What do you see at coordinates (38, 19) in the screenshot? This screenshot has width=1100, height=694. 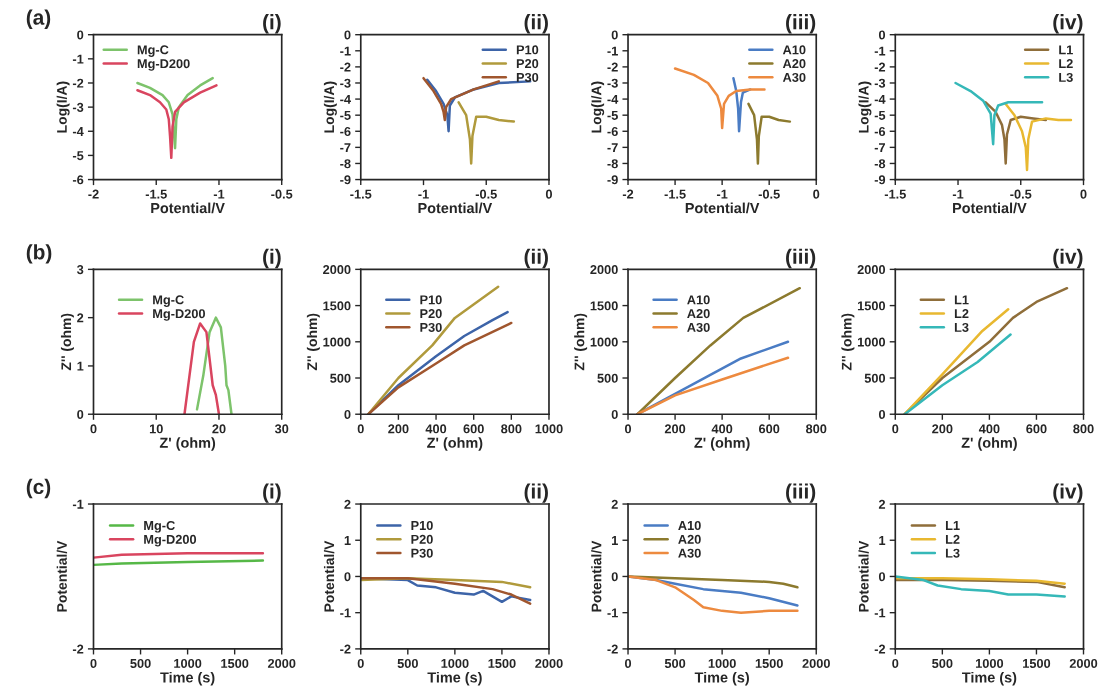 I see `text: (a)` at bounding box center [38, 19].